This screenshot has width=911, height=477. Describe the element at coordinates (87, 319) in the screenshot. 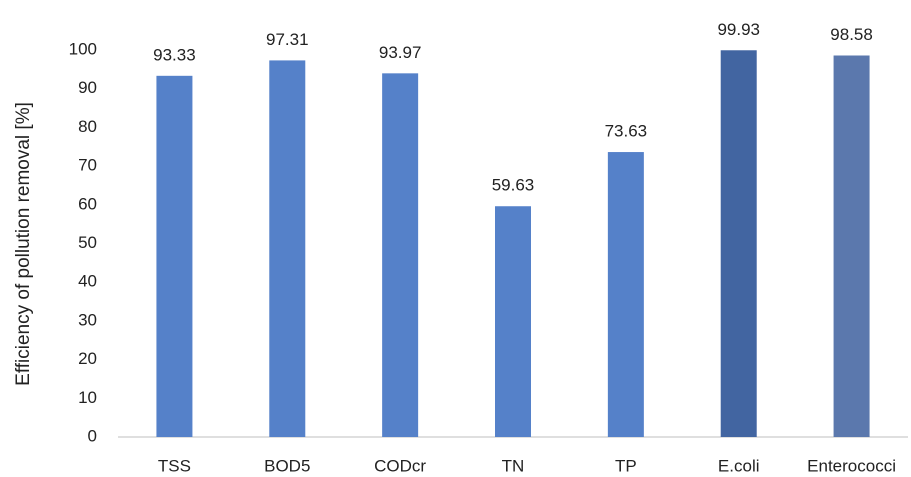

I see `y-tick-label: 30` at that location.